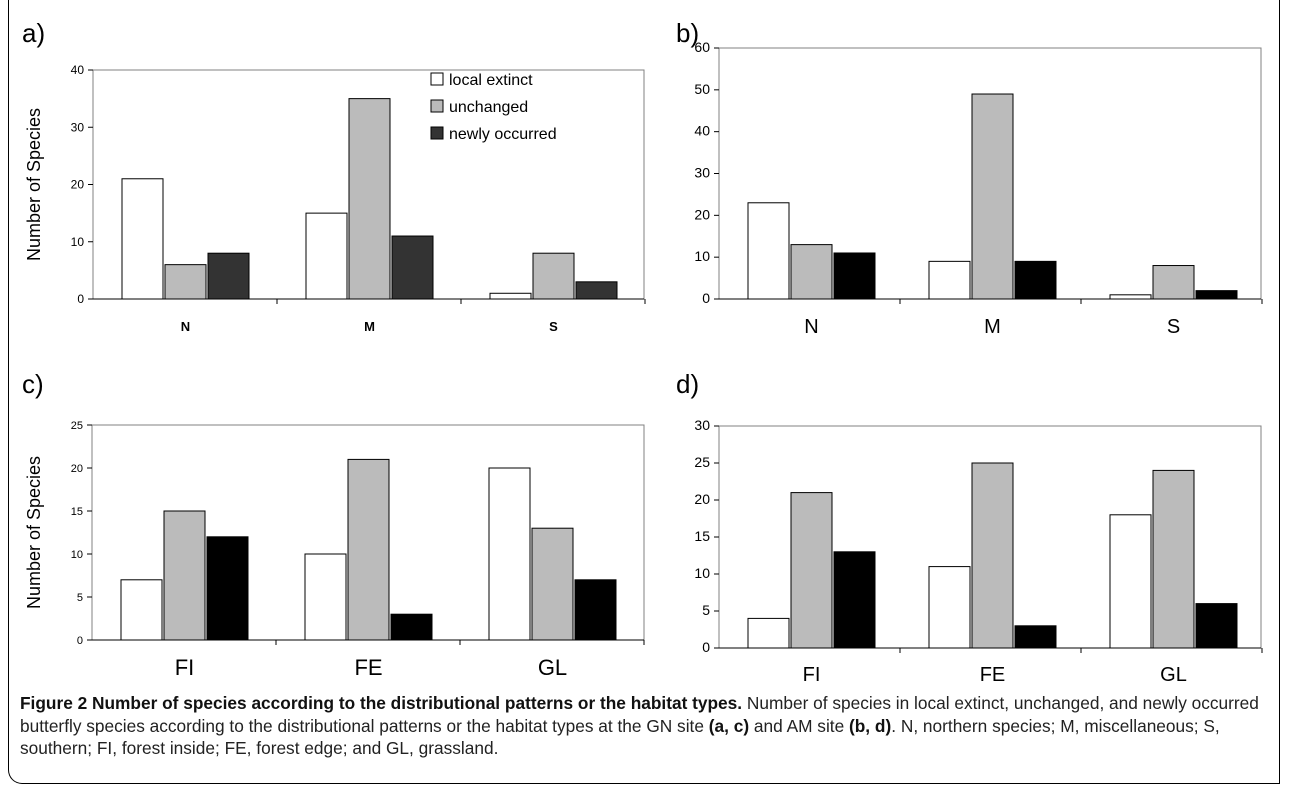  I want to click on y-tick-label: 60, so click(702, 47).